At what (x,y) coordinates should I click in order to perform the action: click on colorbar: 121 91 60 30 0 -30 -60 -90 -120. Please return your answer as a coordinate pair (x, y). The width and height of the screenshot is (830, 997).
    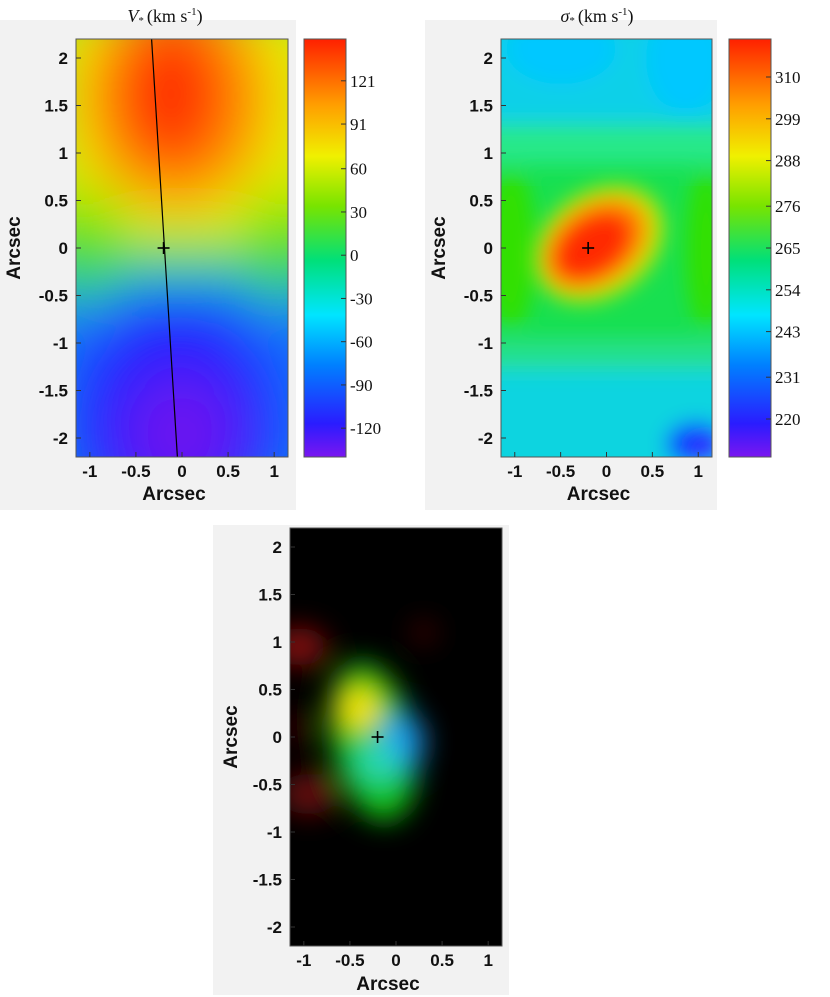
    Looking at the image, I should click on (342, 248).